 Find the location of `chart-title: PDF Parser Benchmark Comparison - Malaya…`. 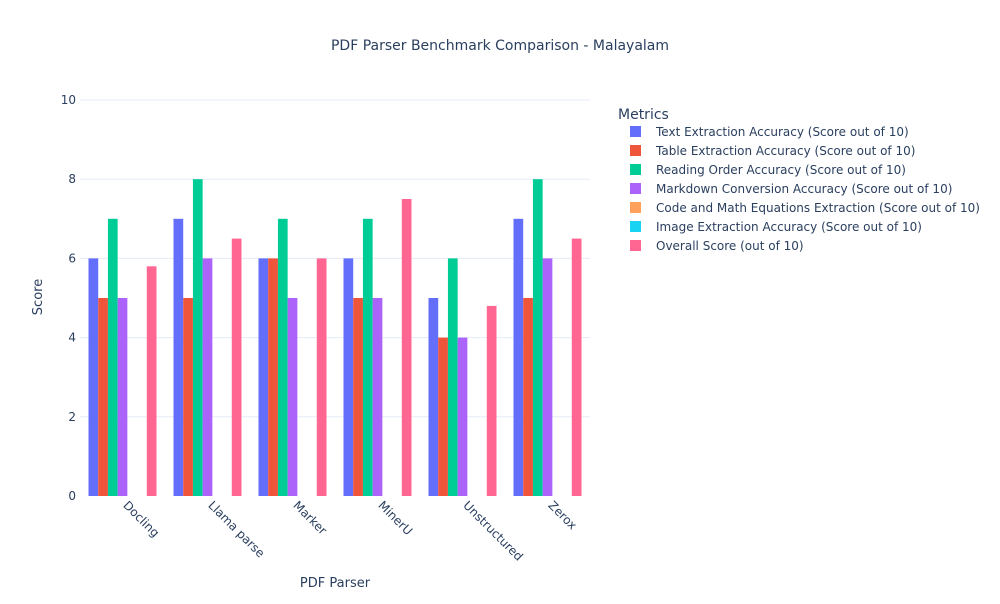

chart-title: PDF Parser Benchmark Comparison - Malaya… is located at coordinates (500, 46).